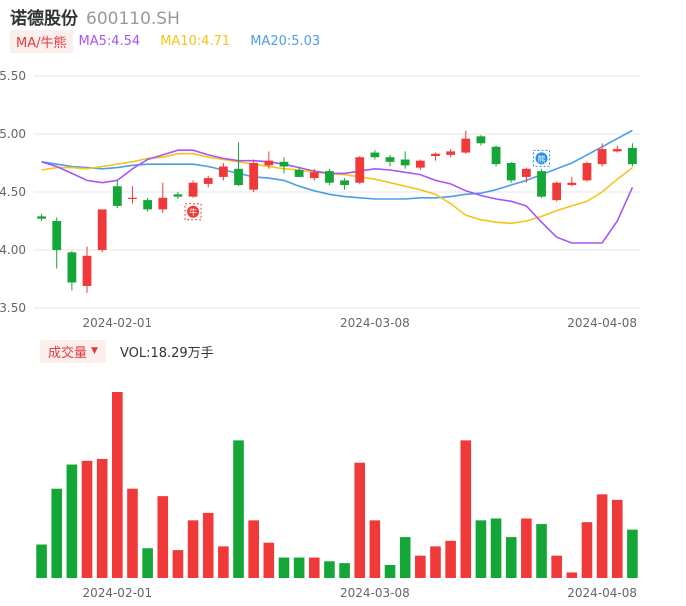 The image size is (686, 606). Describe the element at coordinates (41, 41) in the screenshot. I see `ma-toggle-button: MA/牛熊` at that location.